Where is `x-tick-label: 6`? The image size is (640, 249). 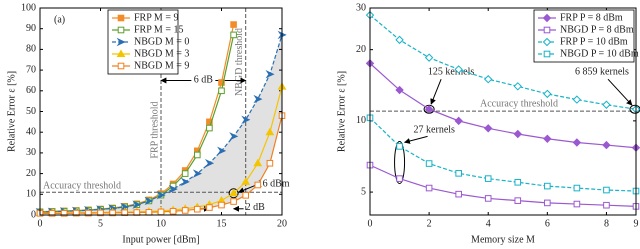
x-tick-label: 6 is located at coordinates (547, 223).